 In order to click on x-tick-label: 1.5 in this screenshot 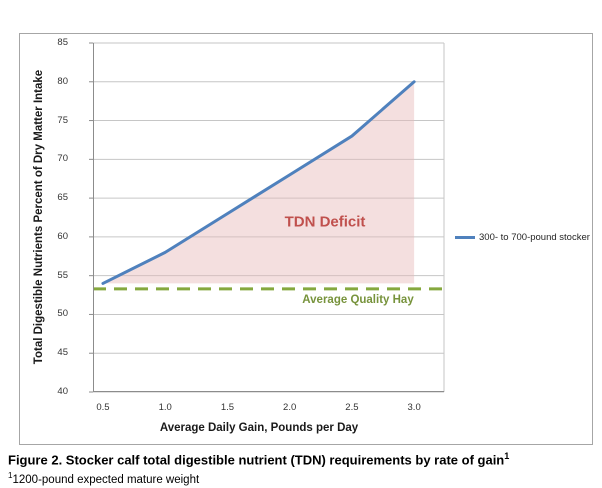, I will do `click(227, 407)`.